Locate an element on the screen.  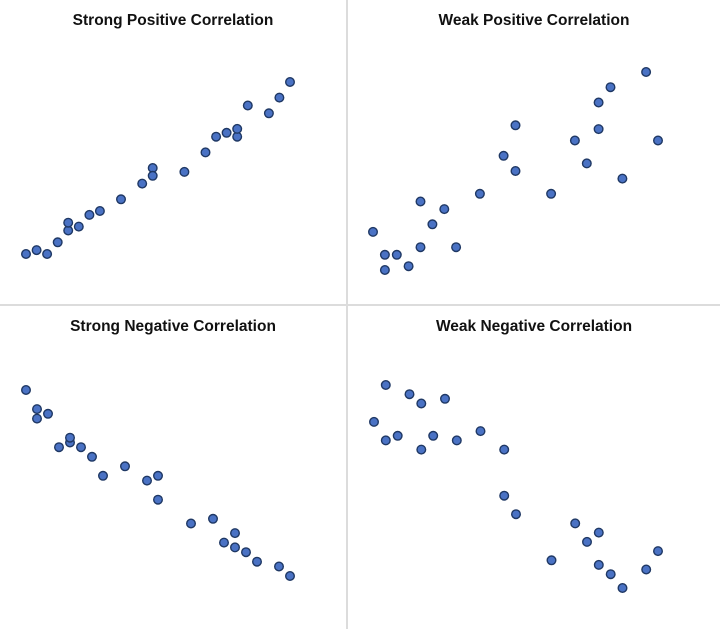
chart-title: Strong Positive Correlation is located at coordinates (173, 20).